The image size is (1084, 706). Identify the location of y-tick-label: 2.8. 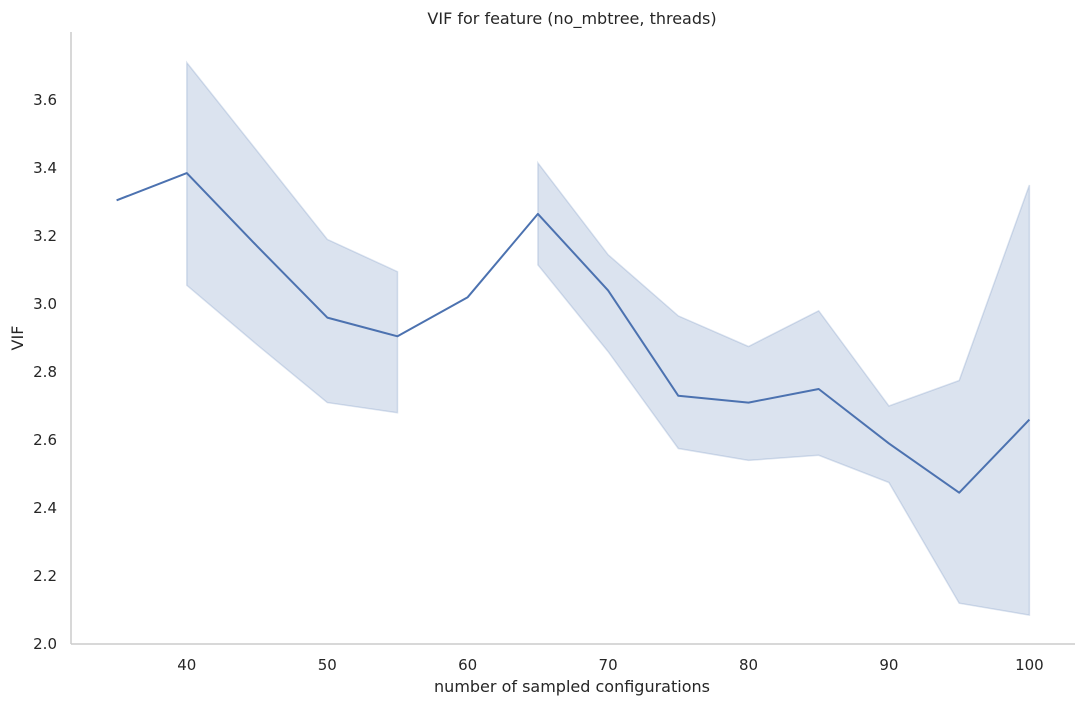
(45, 372).